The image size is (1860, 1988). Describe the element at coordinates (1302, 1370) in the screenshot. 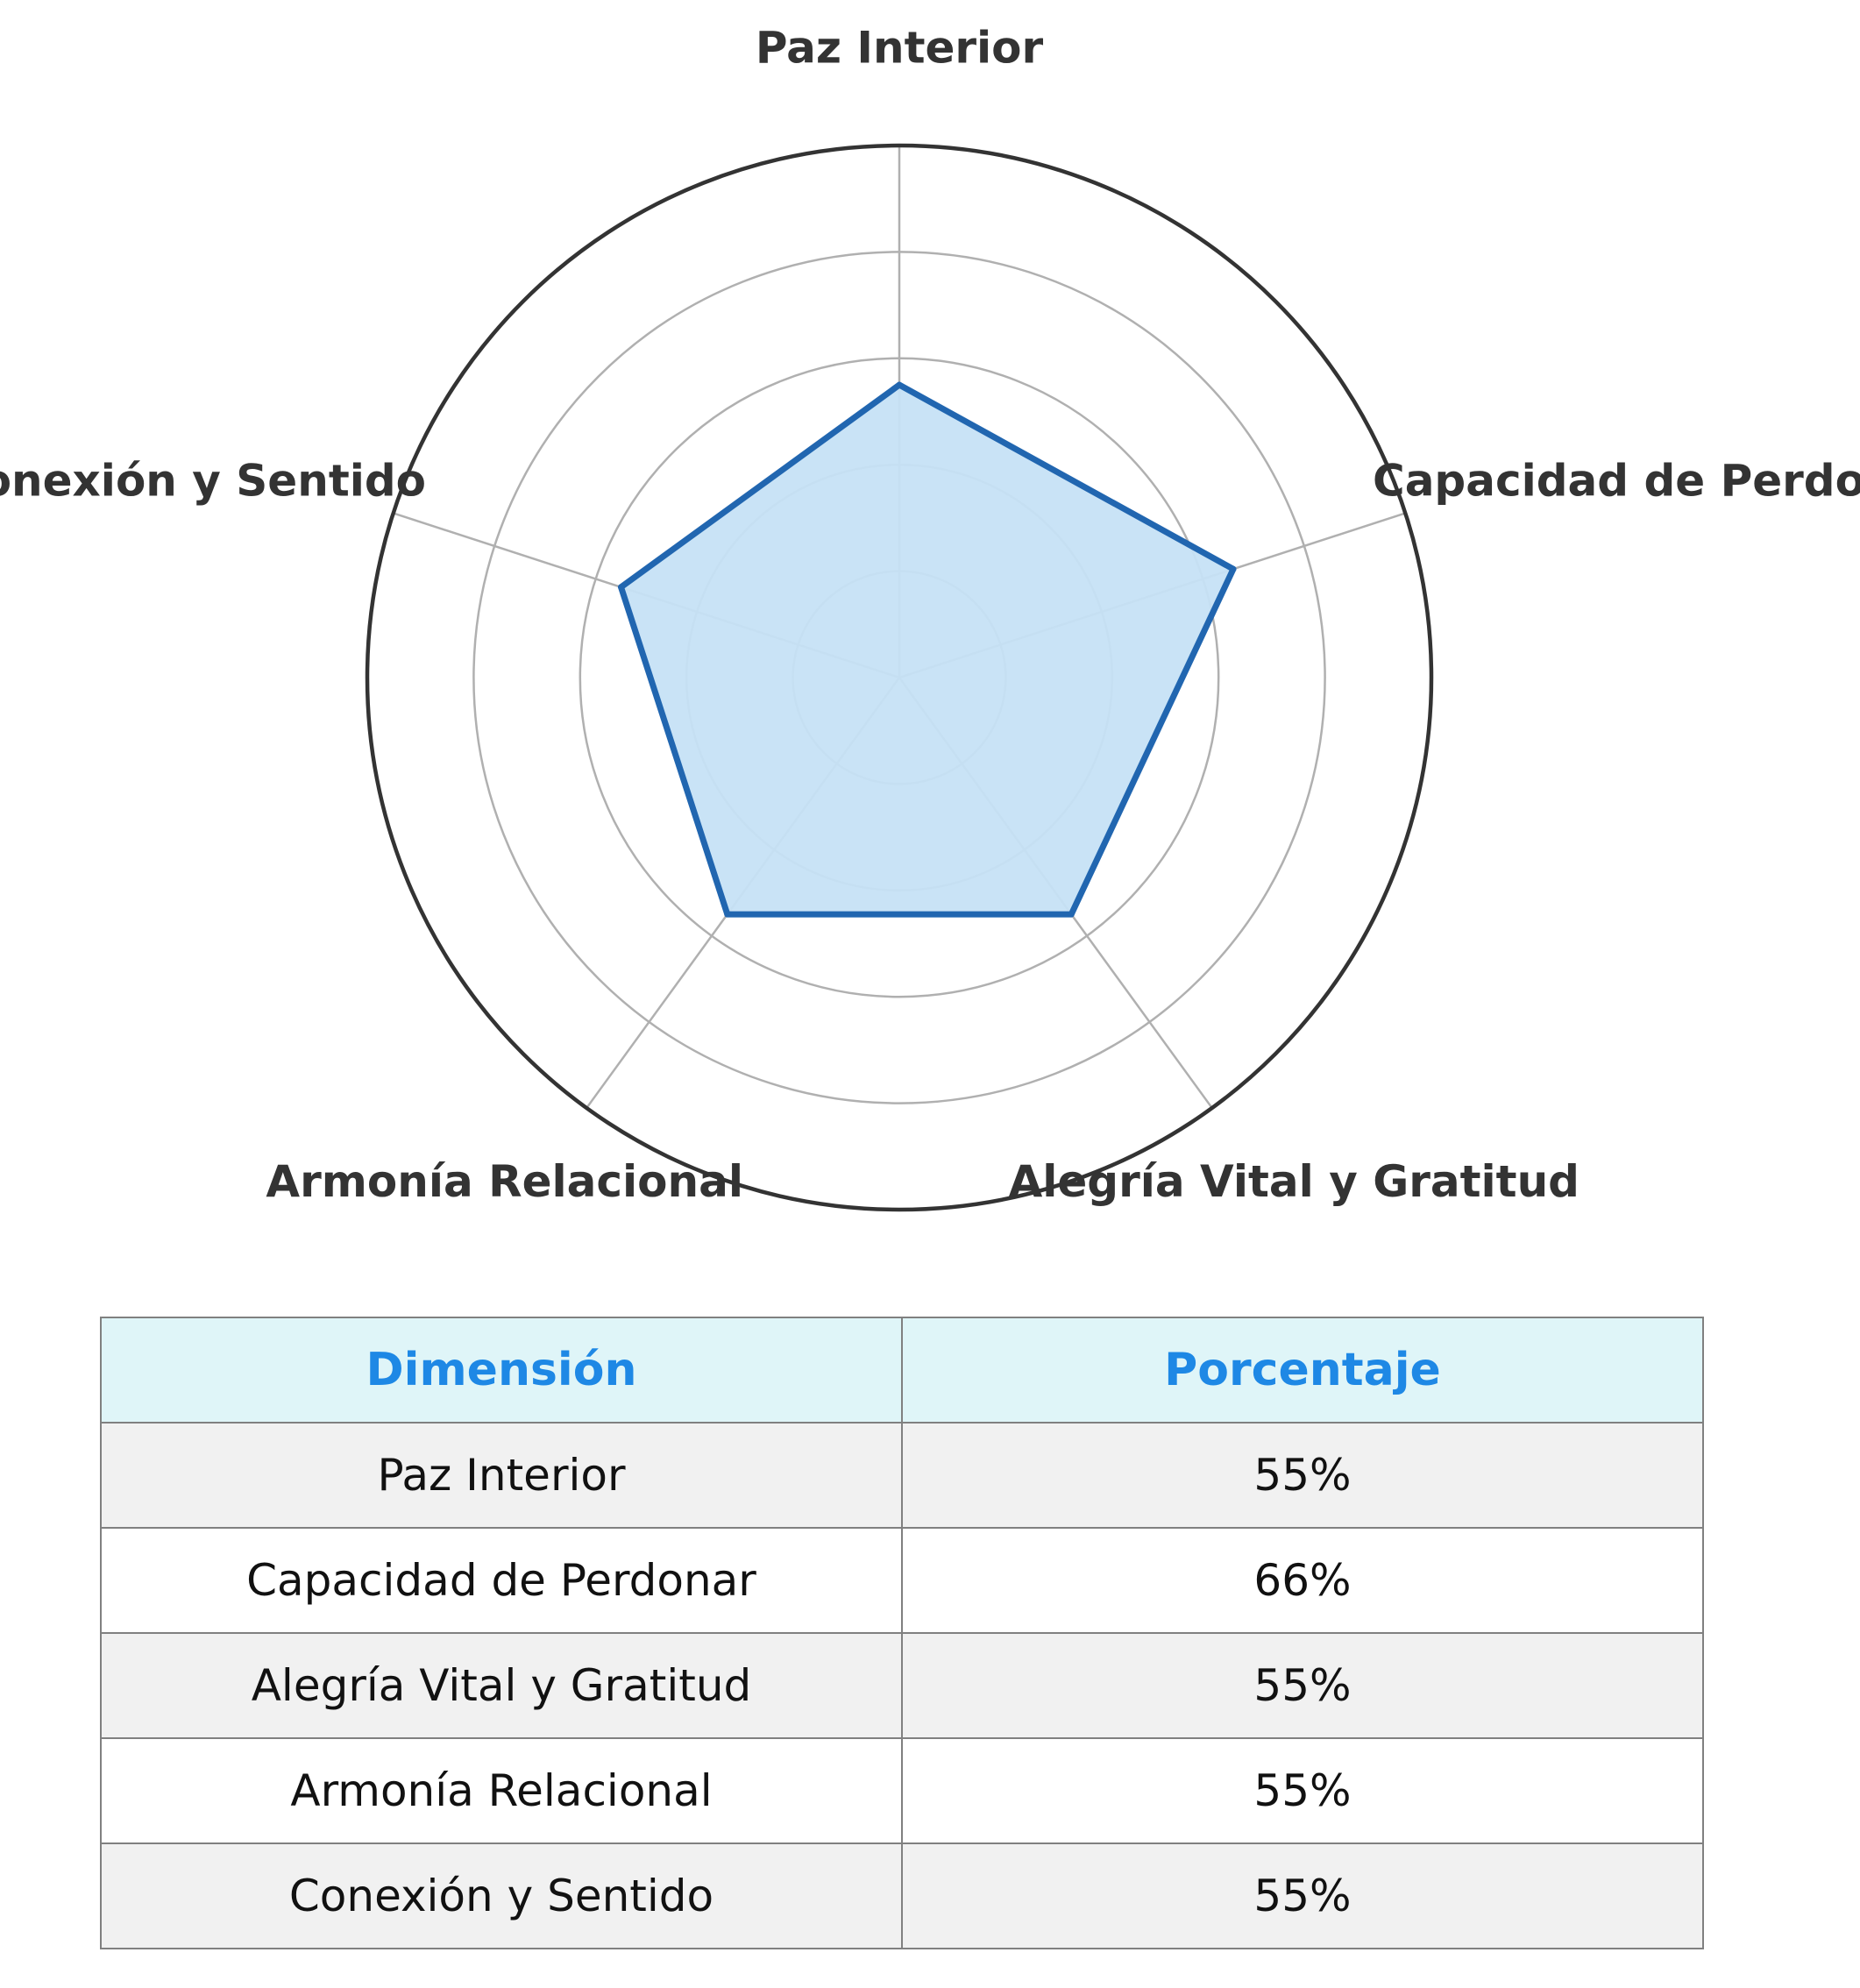

I see `header-percentage: Porcentaje` at that location.